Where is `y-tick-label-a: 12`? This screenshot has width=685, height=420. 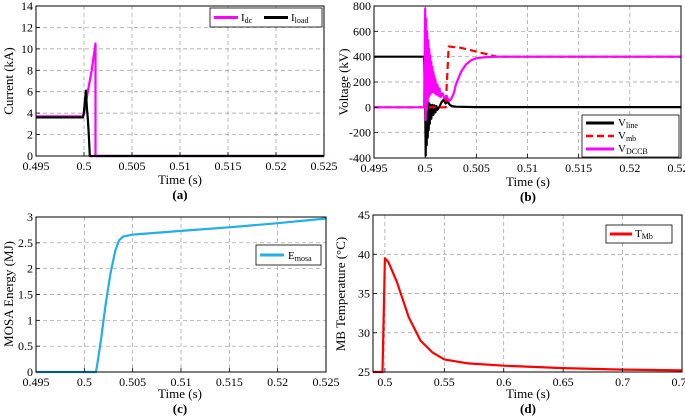
y-tick-label-a: 12 is located at coordinates (27, 27).